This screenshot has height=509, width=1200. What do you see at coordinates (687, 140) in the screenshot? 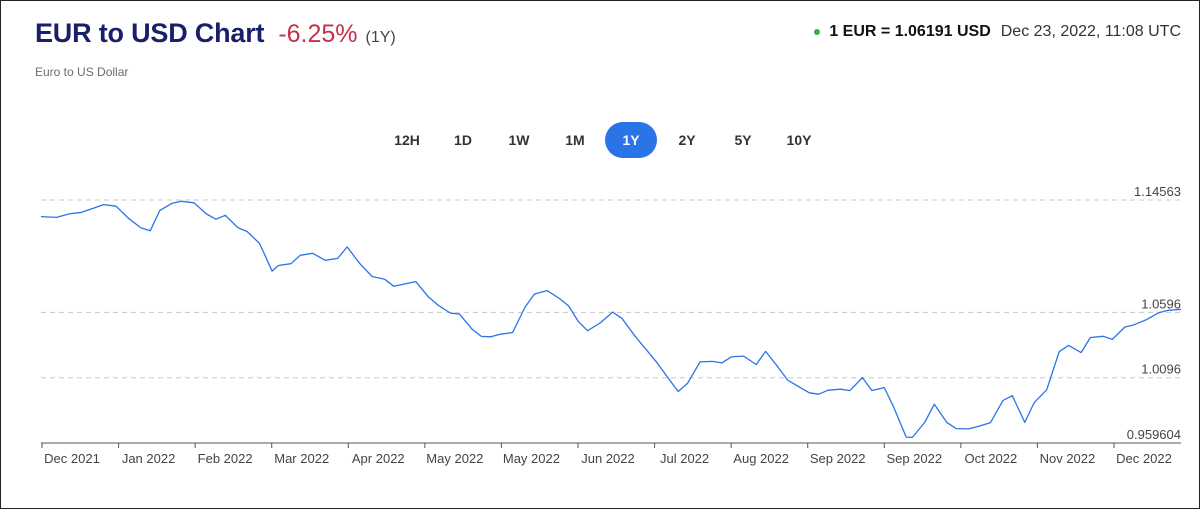
I see `tab-2y: 2Y` at bounding box center [687, 140].